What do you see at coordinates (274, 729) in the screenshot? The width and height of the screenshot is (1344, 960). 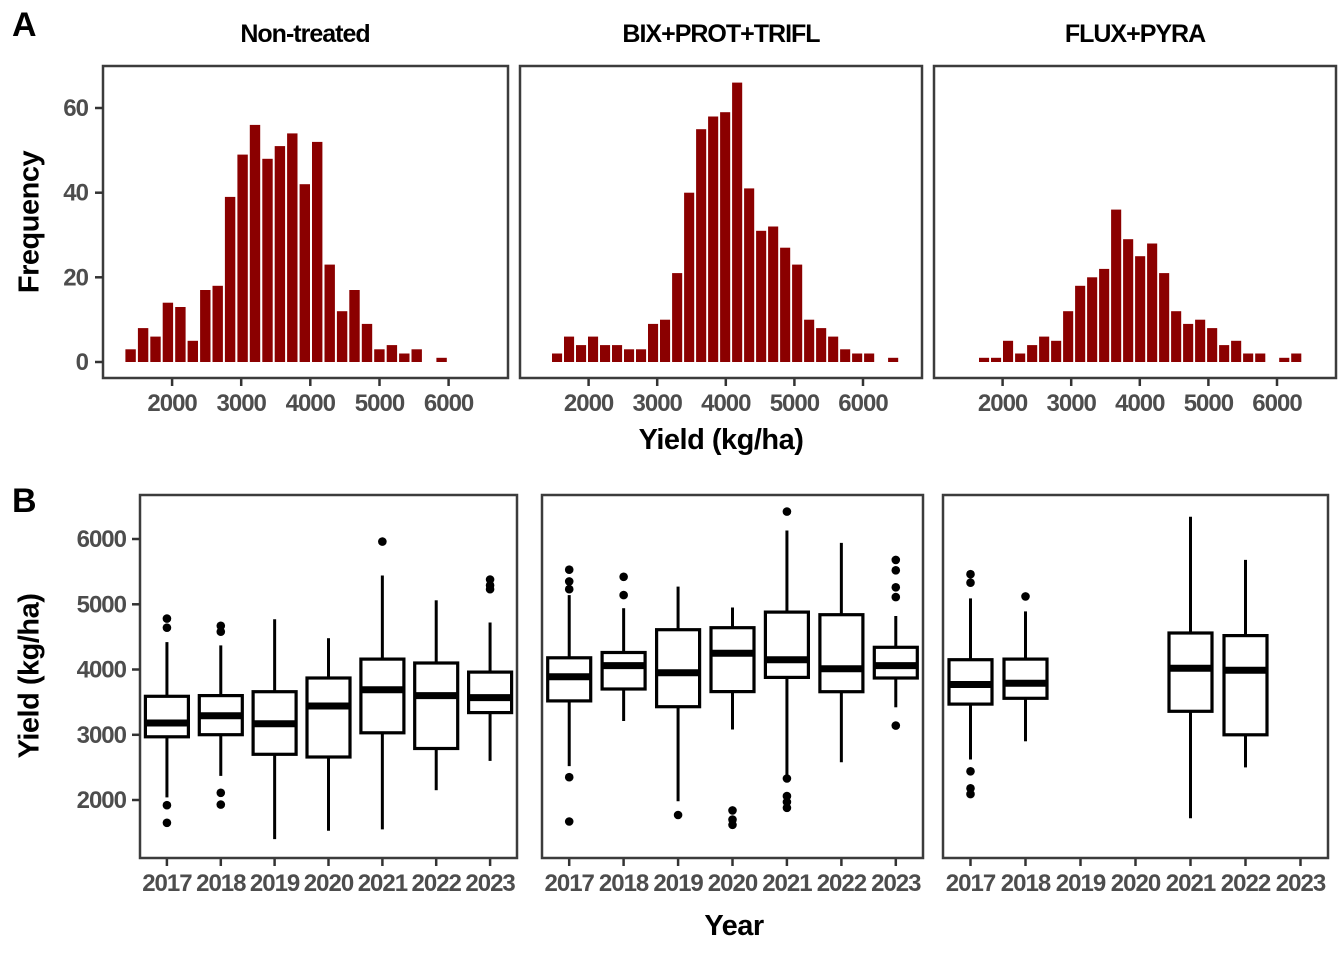 I see `boxplot-non-treated-2019` at bounding box center [274, 729].